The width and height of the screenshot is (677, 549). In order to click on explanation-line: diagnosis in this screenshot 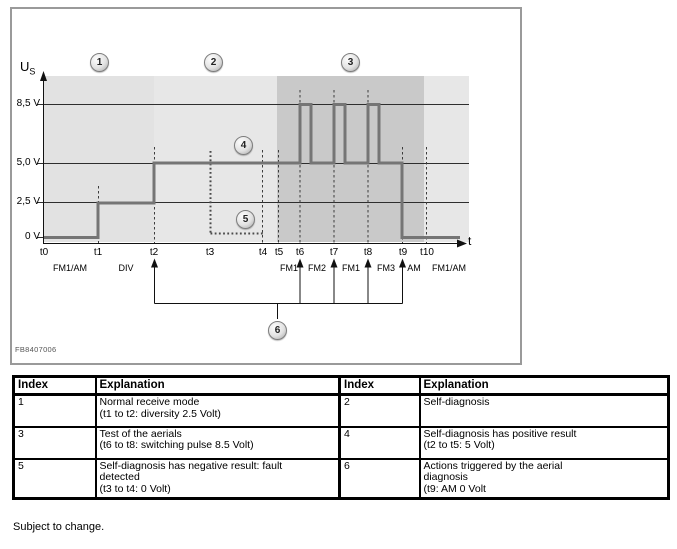, I will do `click(445, 477)`.